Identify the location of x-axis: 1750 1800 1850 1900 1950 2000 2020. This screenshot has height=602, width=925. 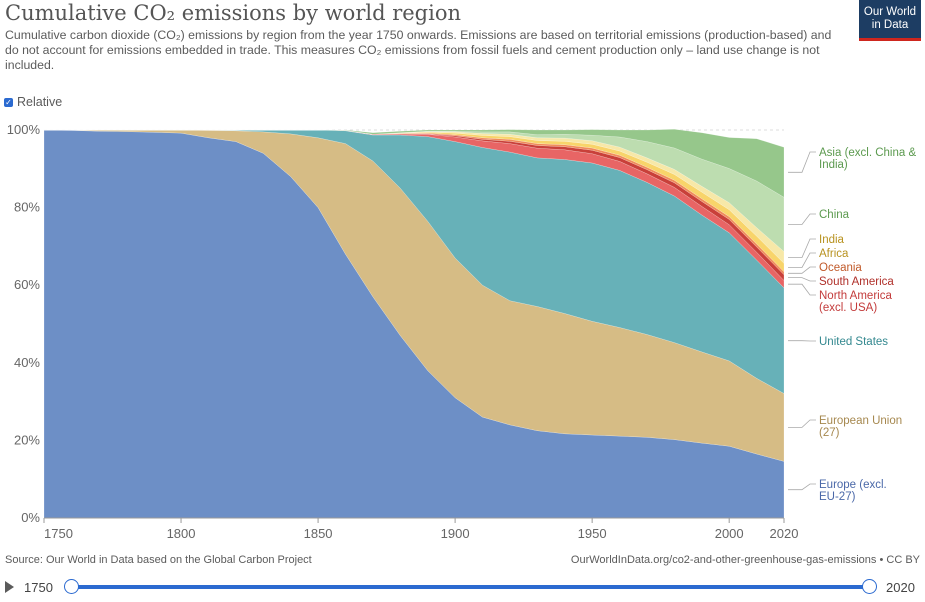
(421, 529).